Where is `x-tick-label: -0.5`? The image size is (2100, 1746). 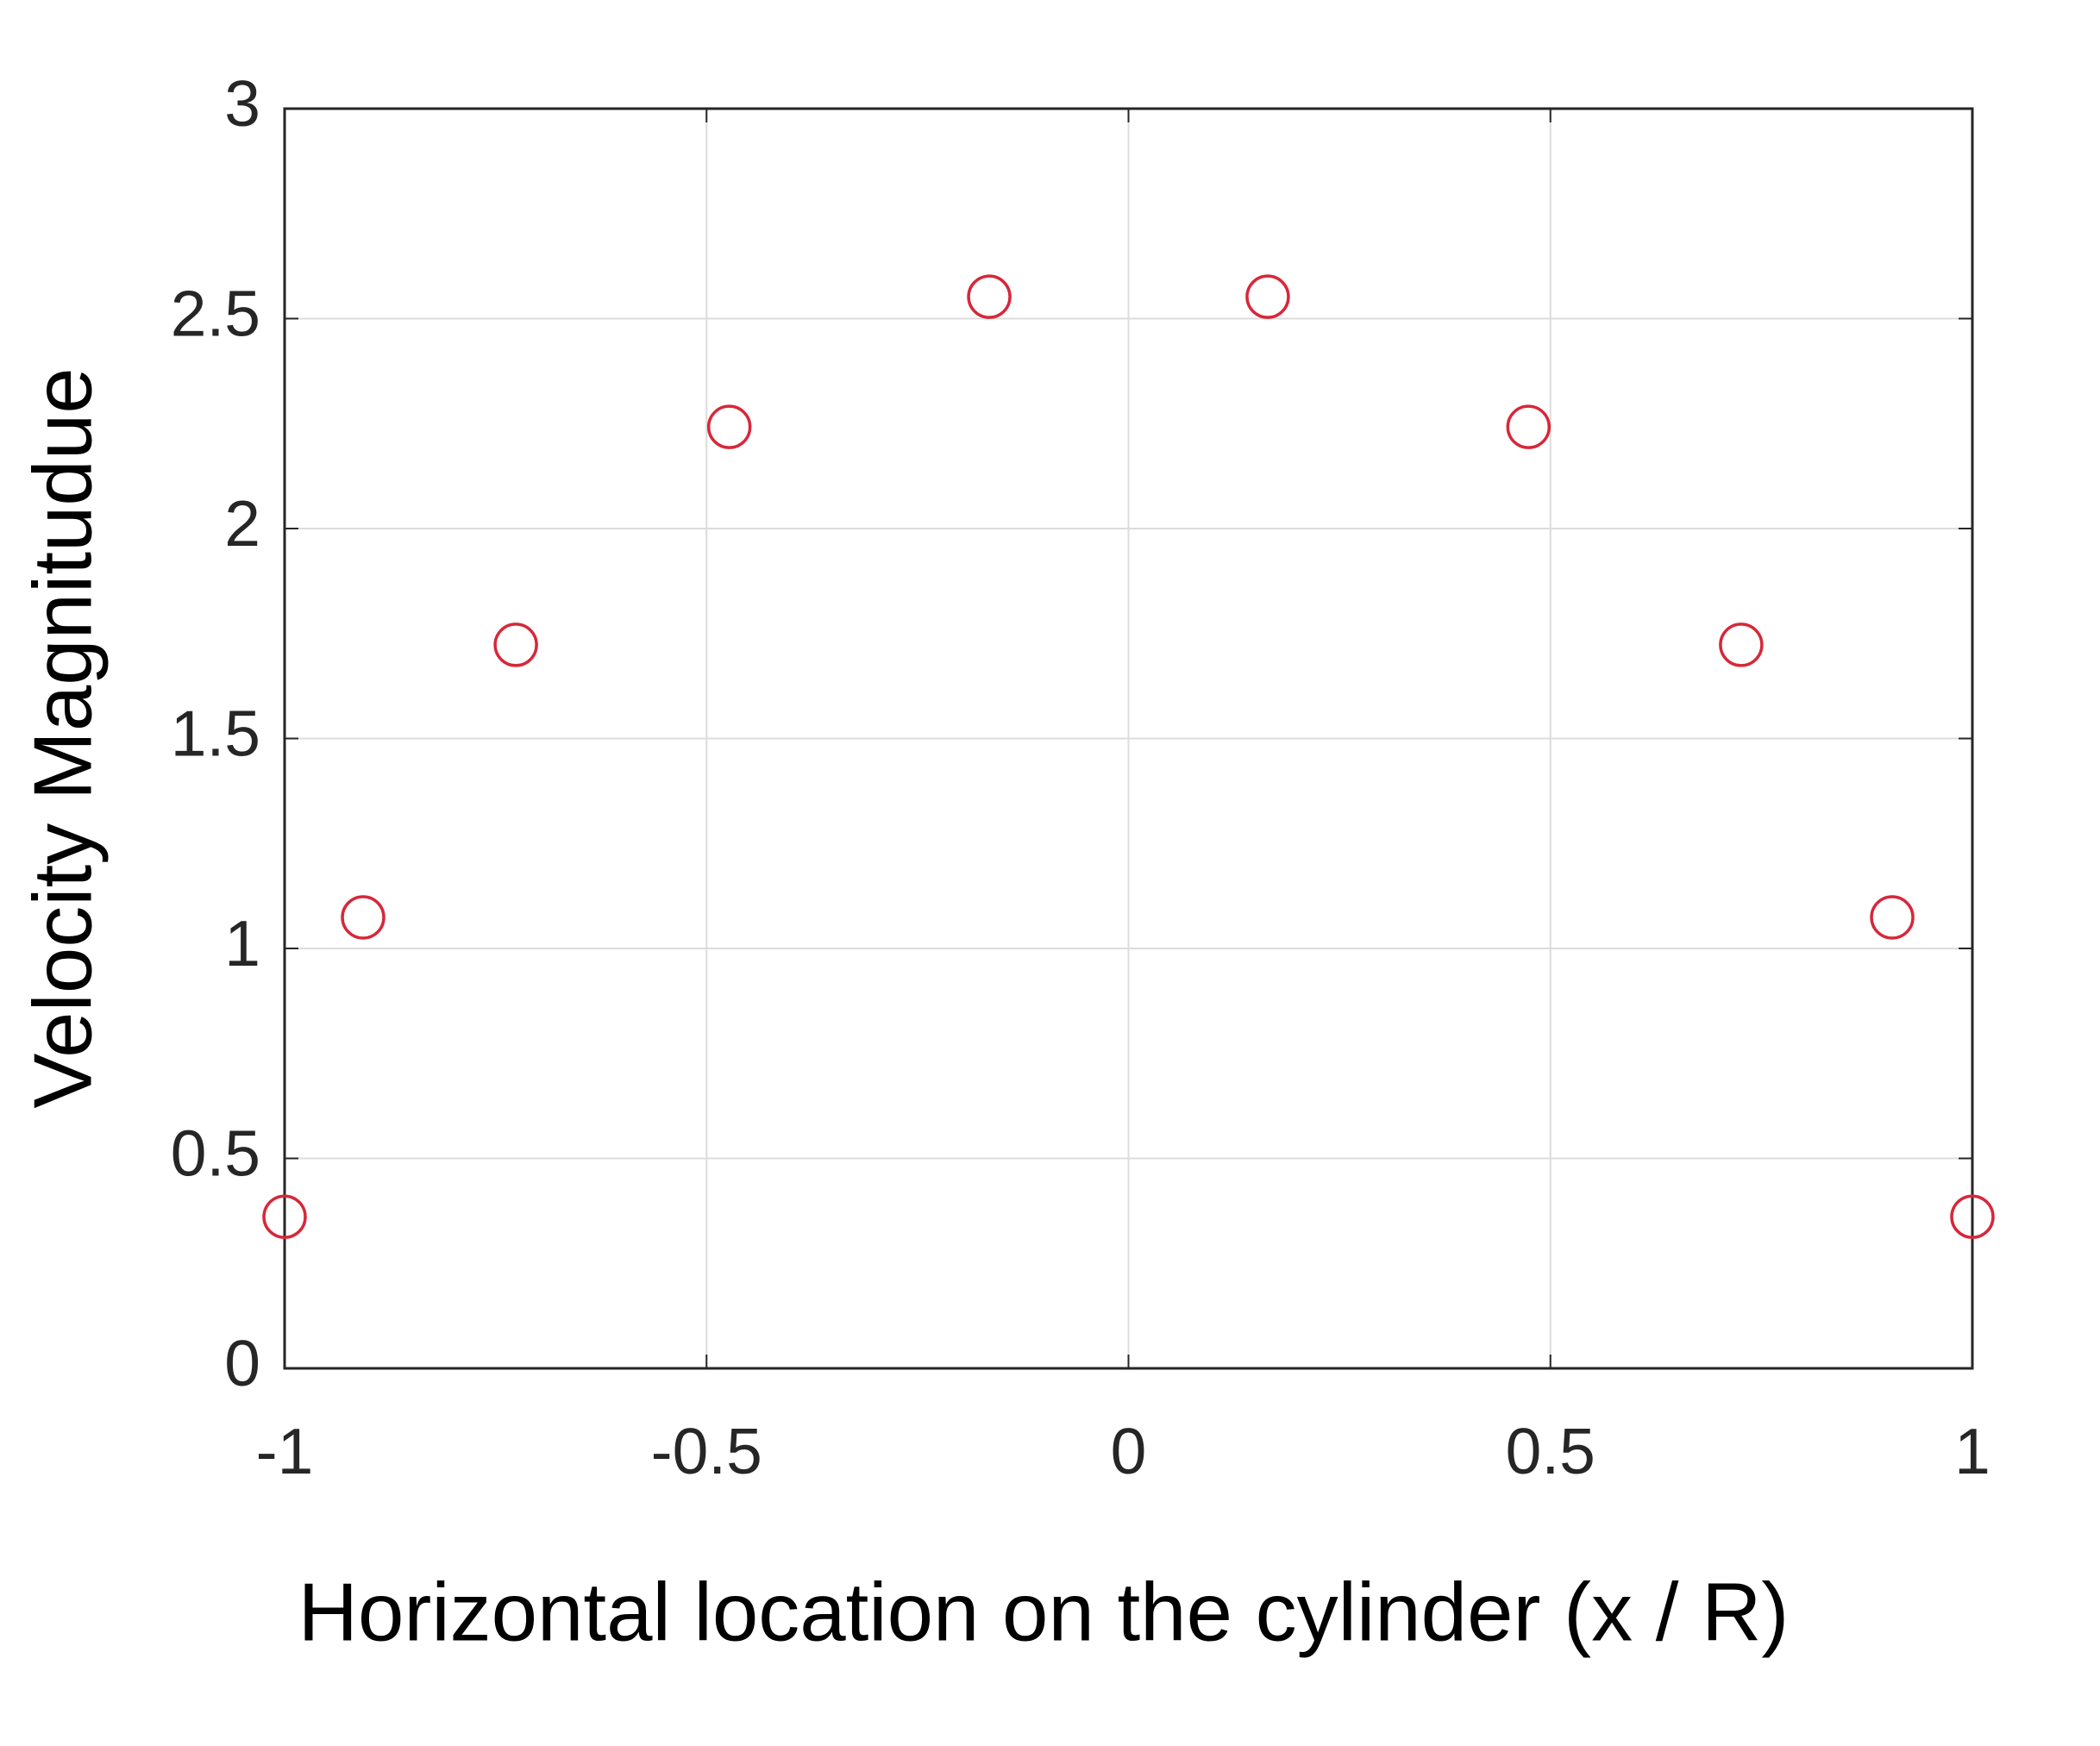
x-tick-label: -0.5 is located at coordinates (707, 1451).